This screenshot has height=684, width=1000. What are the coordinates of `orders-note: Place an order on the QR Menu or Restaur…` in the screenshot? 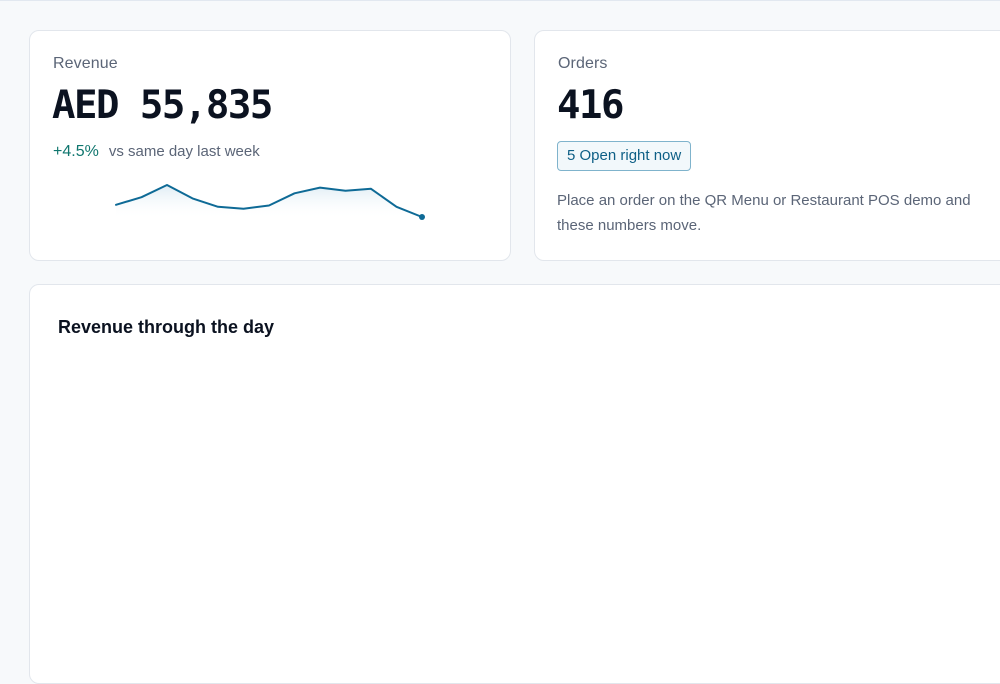 It's located at (764, 213).